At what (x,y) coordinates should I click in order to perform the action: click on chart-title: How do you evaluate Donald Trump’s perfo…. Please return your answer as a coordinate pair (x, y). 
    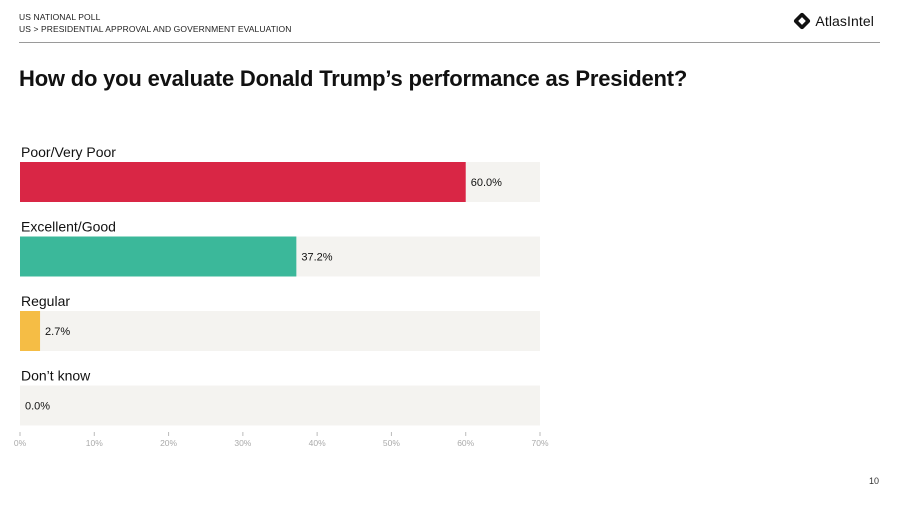
    Looking at the image, I should click on (353, 78).